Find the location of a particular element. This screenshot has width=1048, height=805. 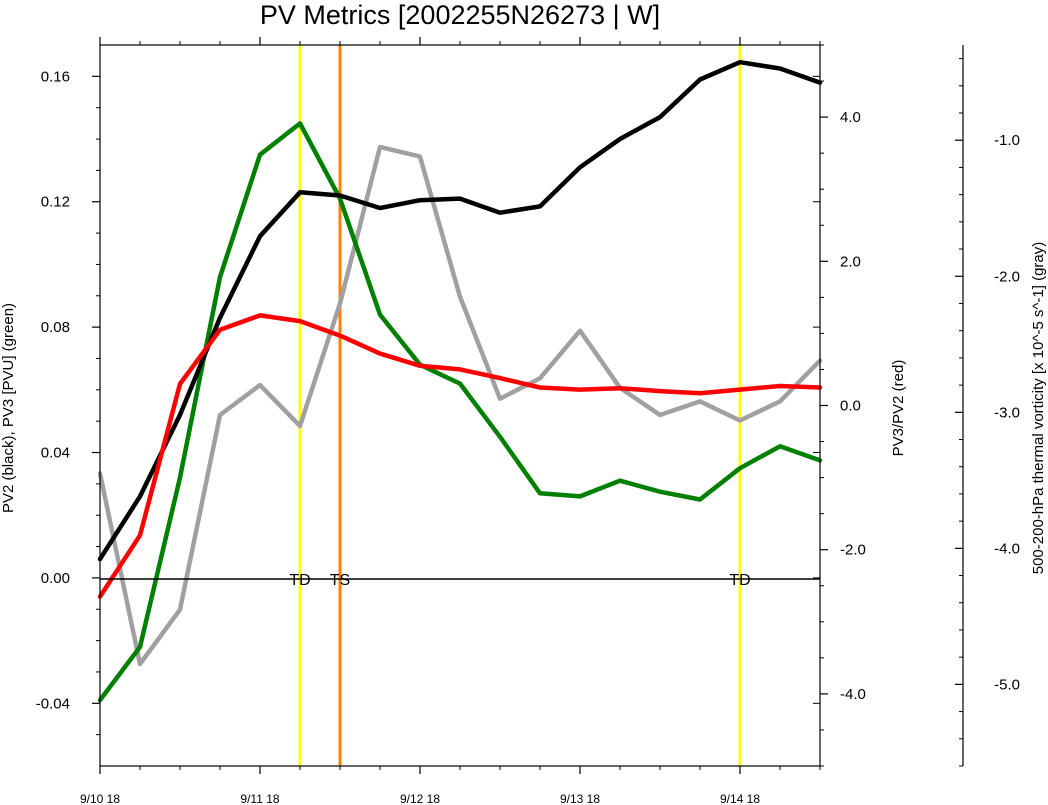

ratio-tick-label: 4.0 is located at coordinates (850, 117).